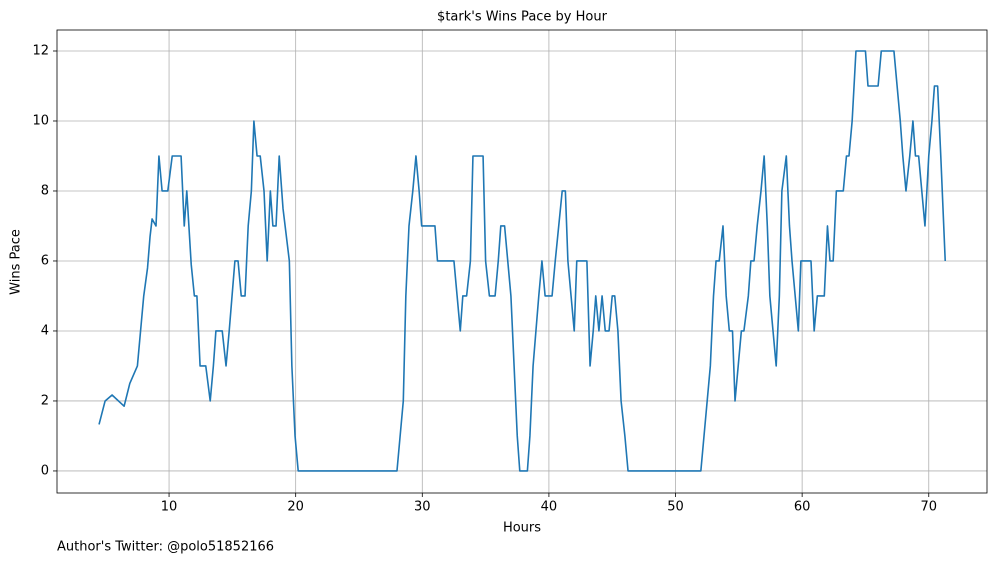  I want to click on x-tick-label: 30, so click(422, 507).